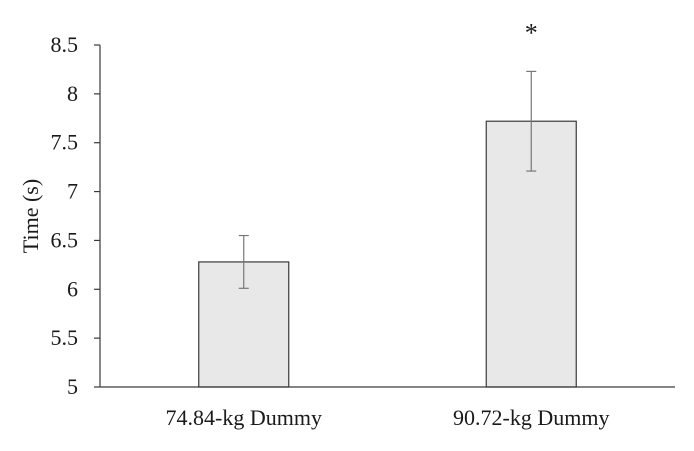 This screenshot has width=694, height=451. What do you see at coordinates (72, 288) in the screenshot?
I see `y-tick-label: 6` at bounding box center [72, 288].